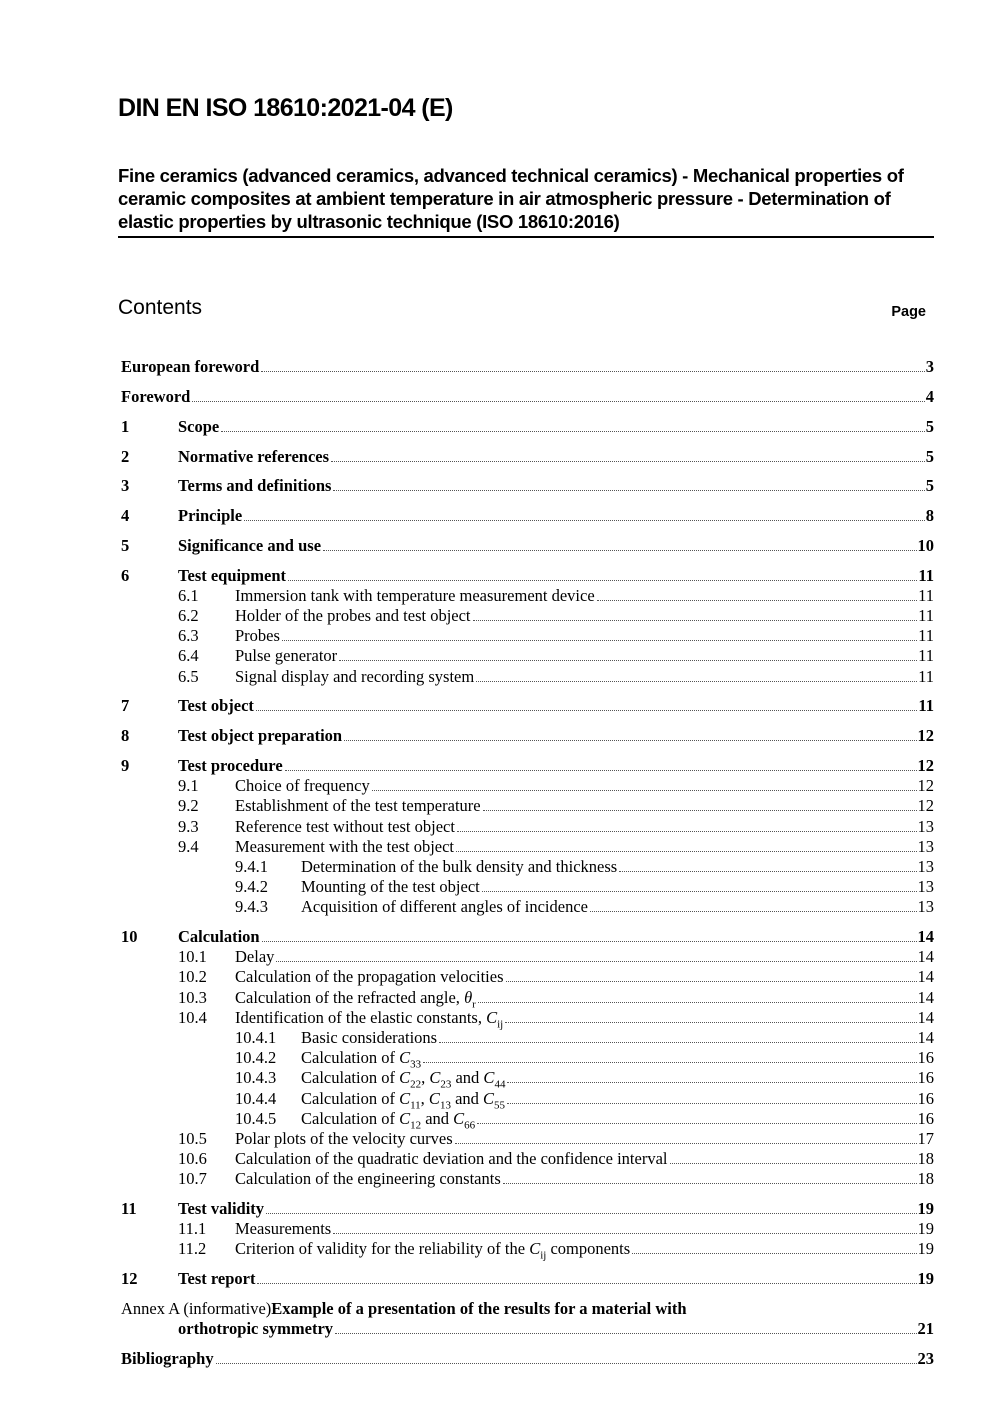  What do you see at coordinates (527, 786) in the screenshot?
I see `toc-entry: 9.1 Choice of frequency 12` at bounding box center [527, 786].